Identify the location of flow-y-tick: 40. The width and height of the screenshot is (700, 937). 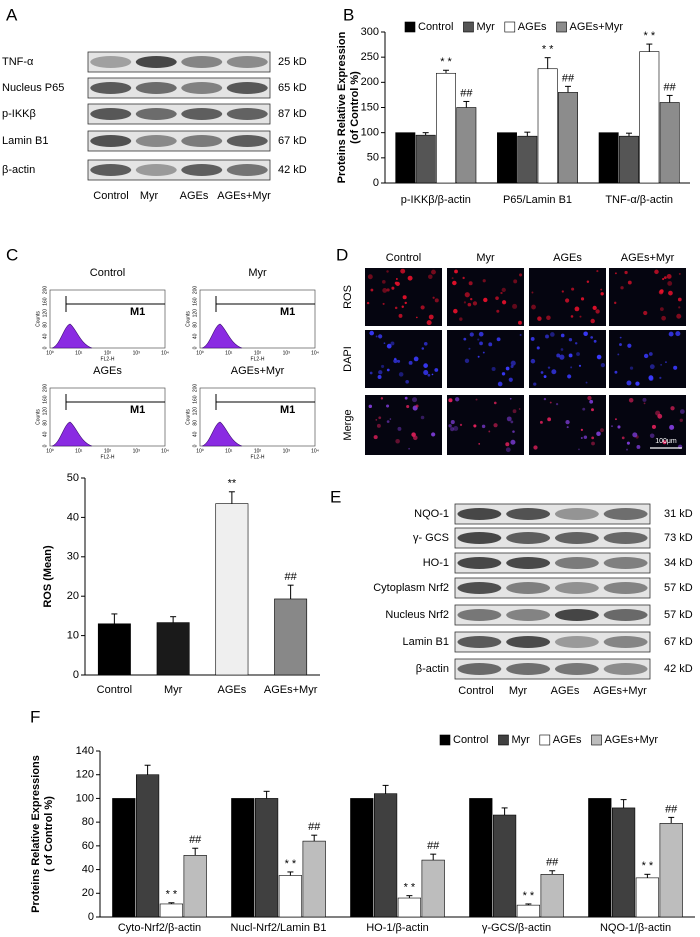
(195, 336).